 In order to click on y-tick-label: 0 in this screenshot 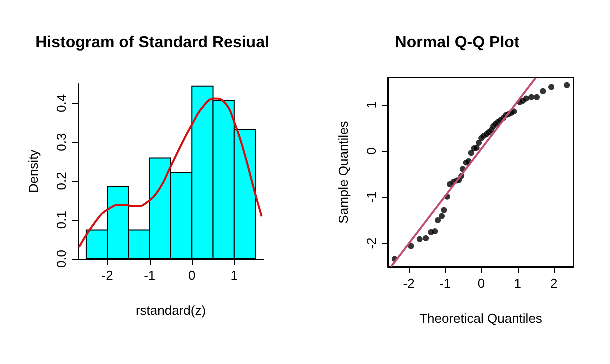, I will do `click(371, 151)`.